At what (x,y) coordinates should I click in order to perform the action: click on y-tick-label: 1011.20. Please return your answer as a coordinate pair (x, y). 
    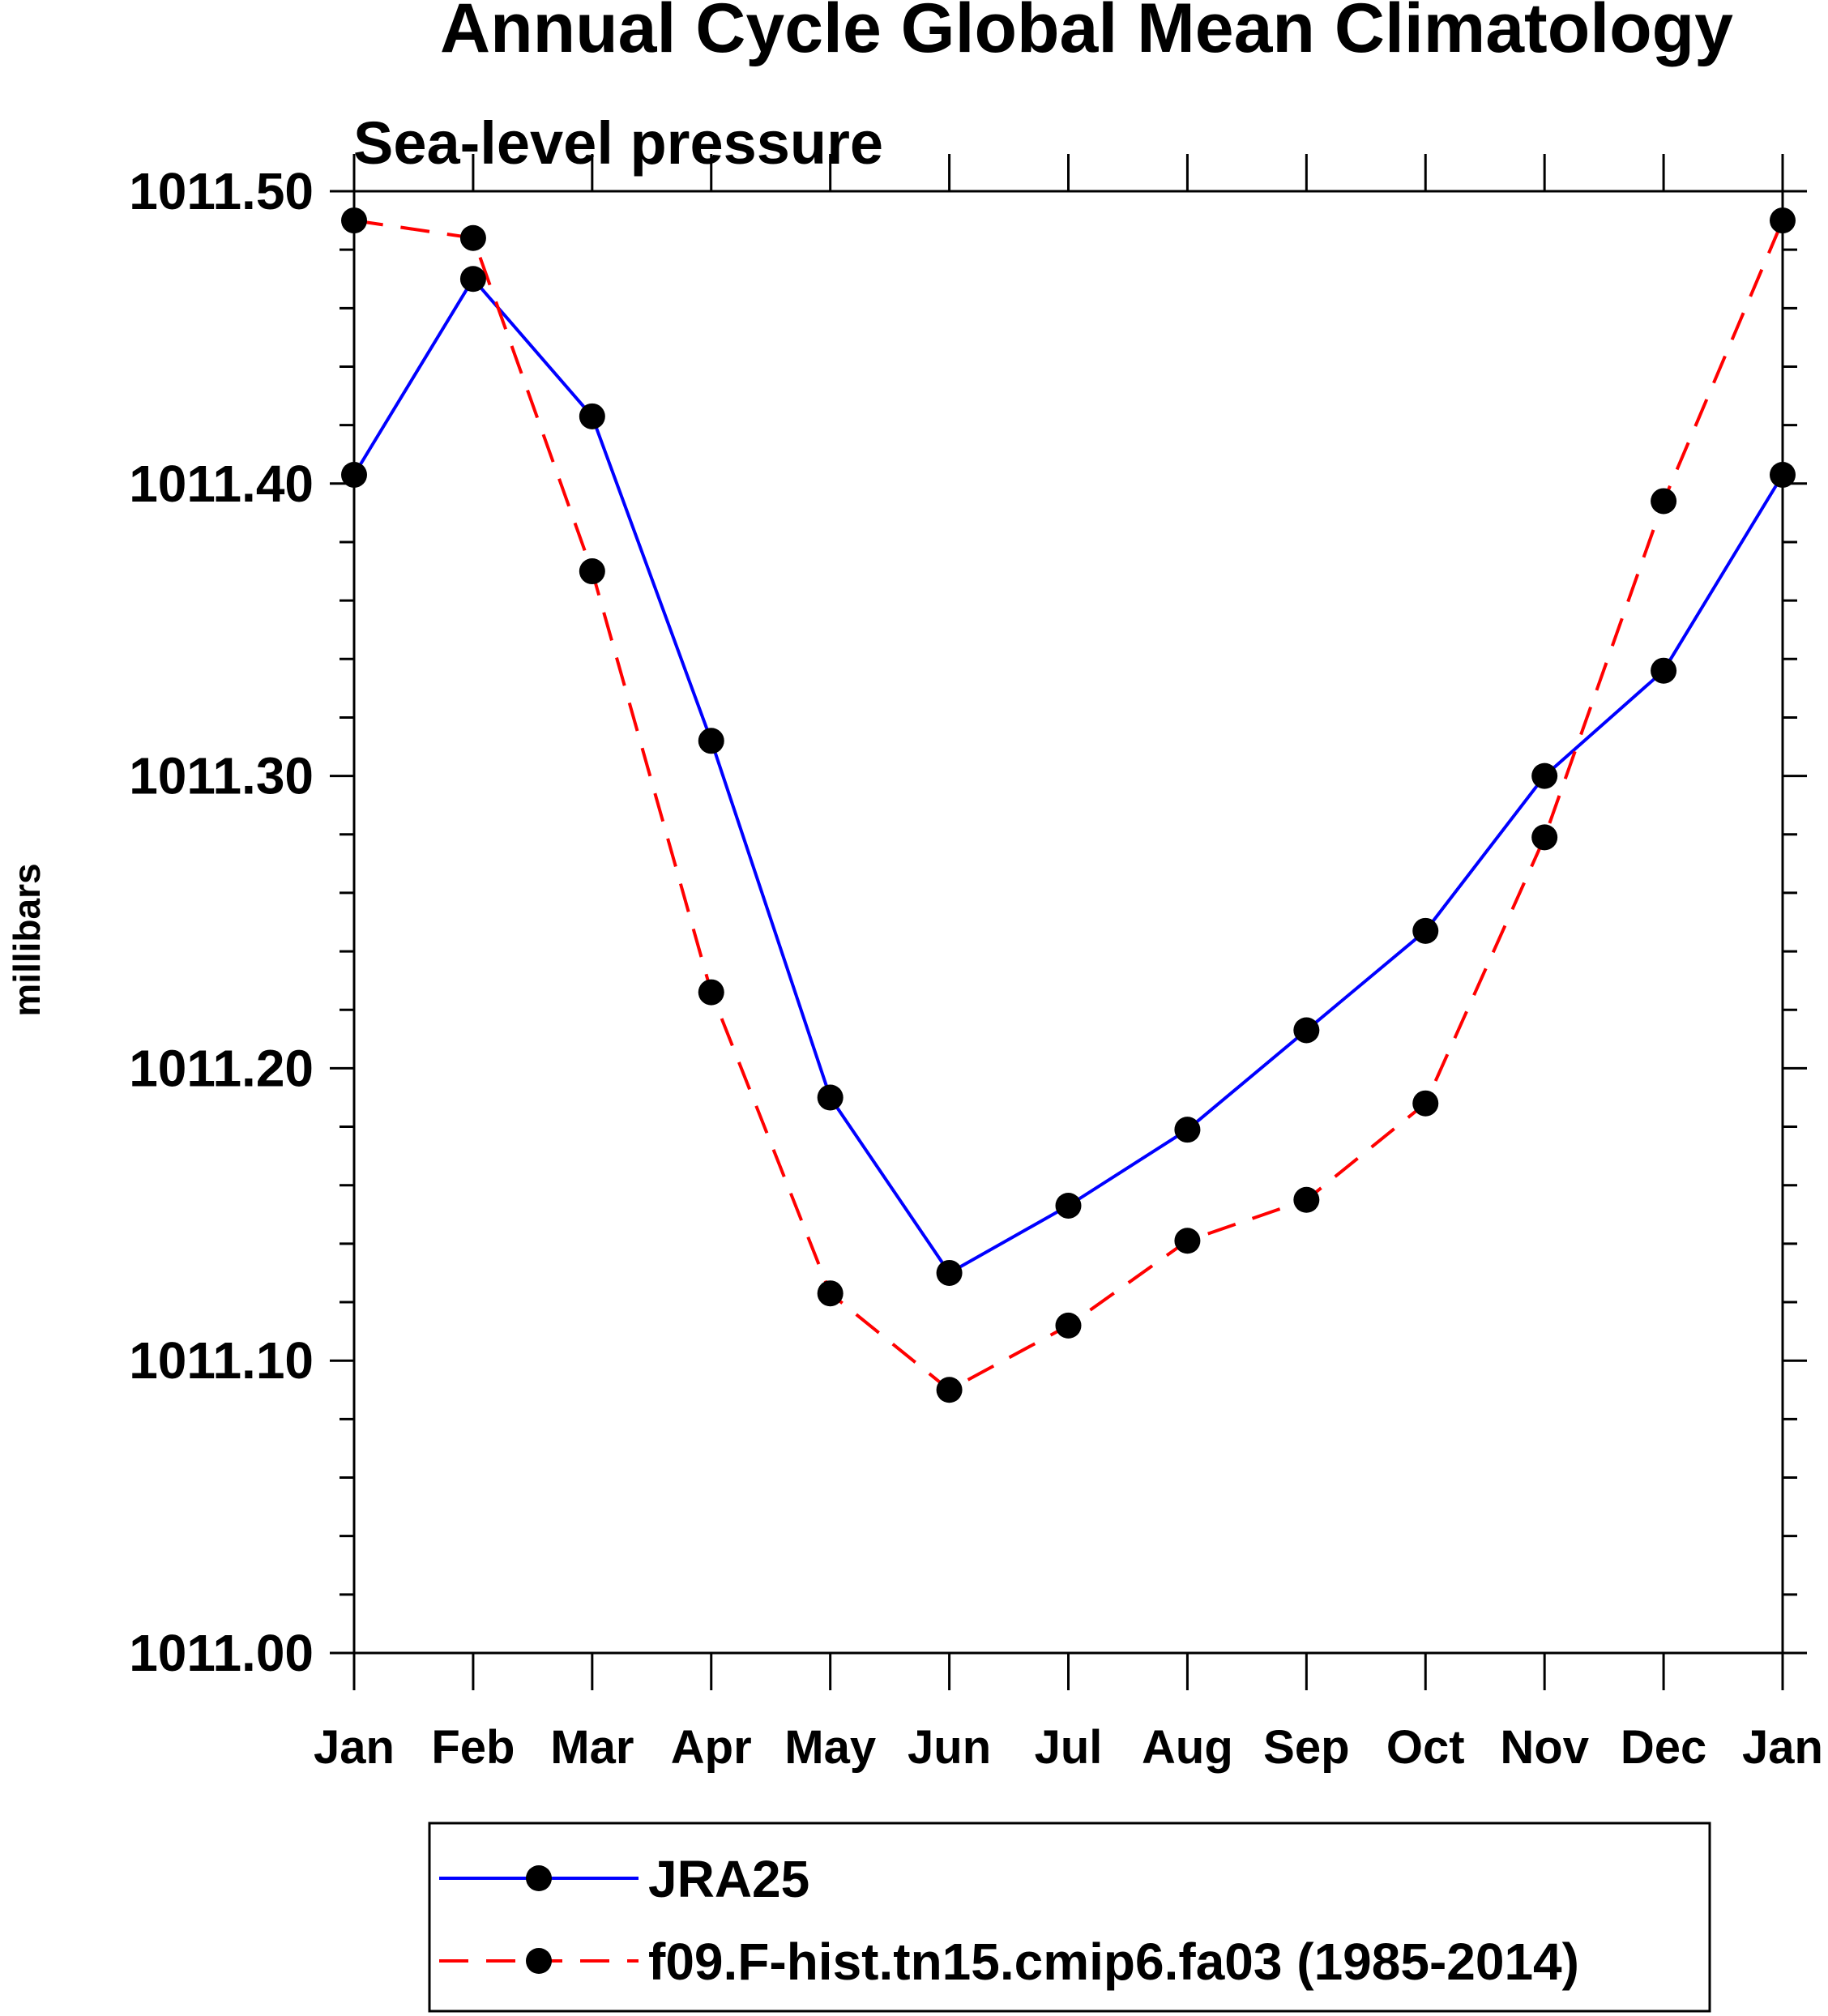
    Looking at the image, I should click on (221, 1068).